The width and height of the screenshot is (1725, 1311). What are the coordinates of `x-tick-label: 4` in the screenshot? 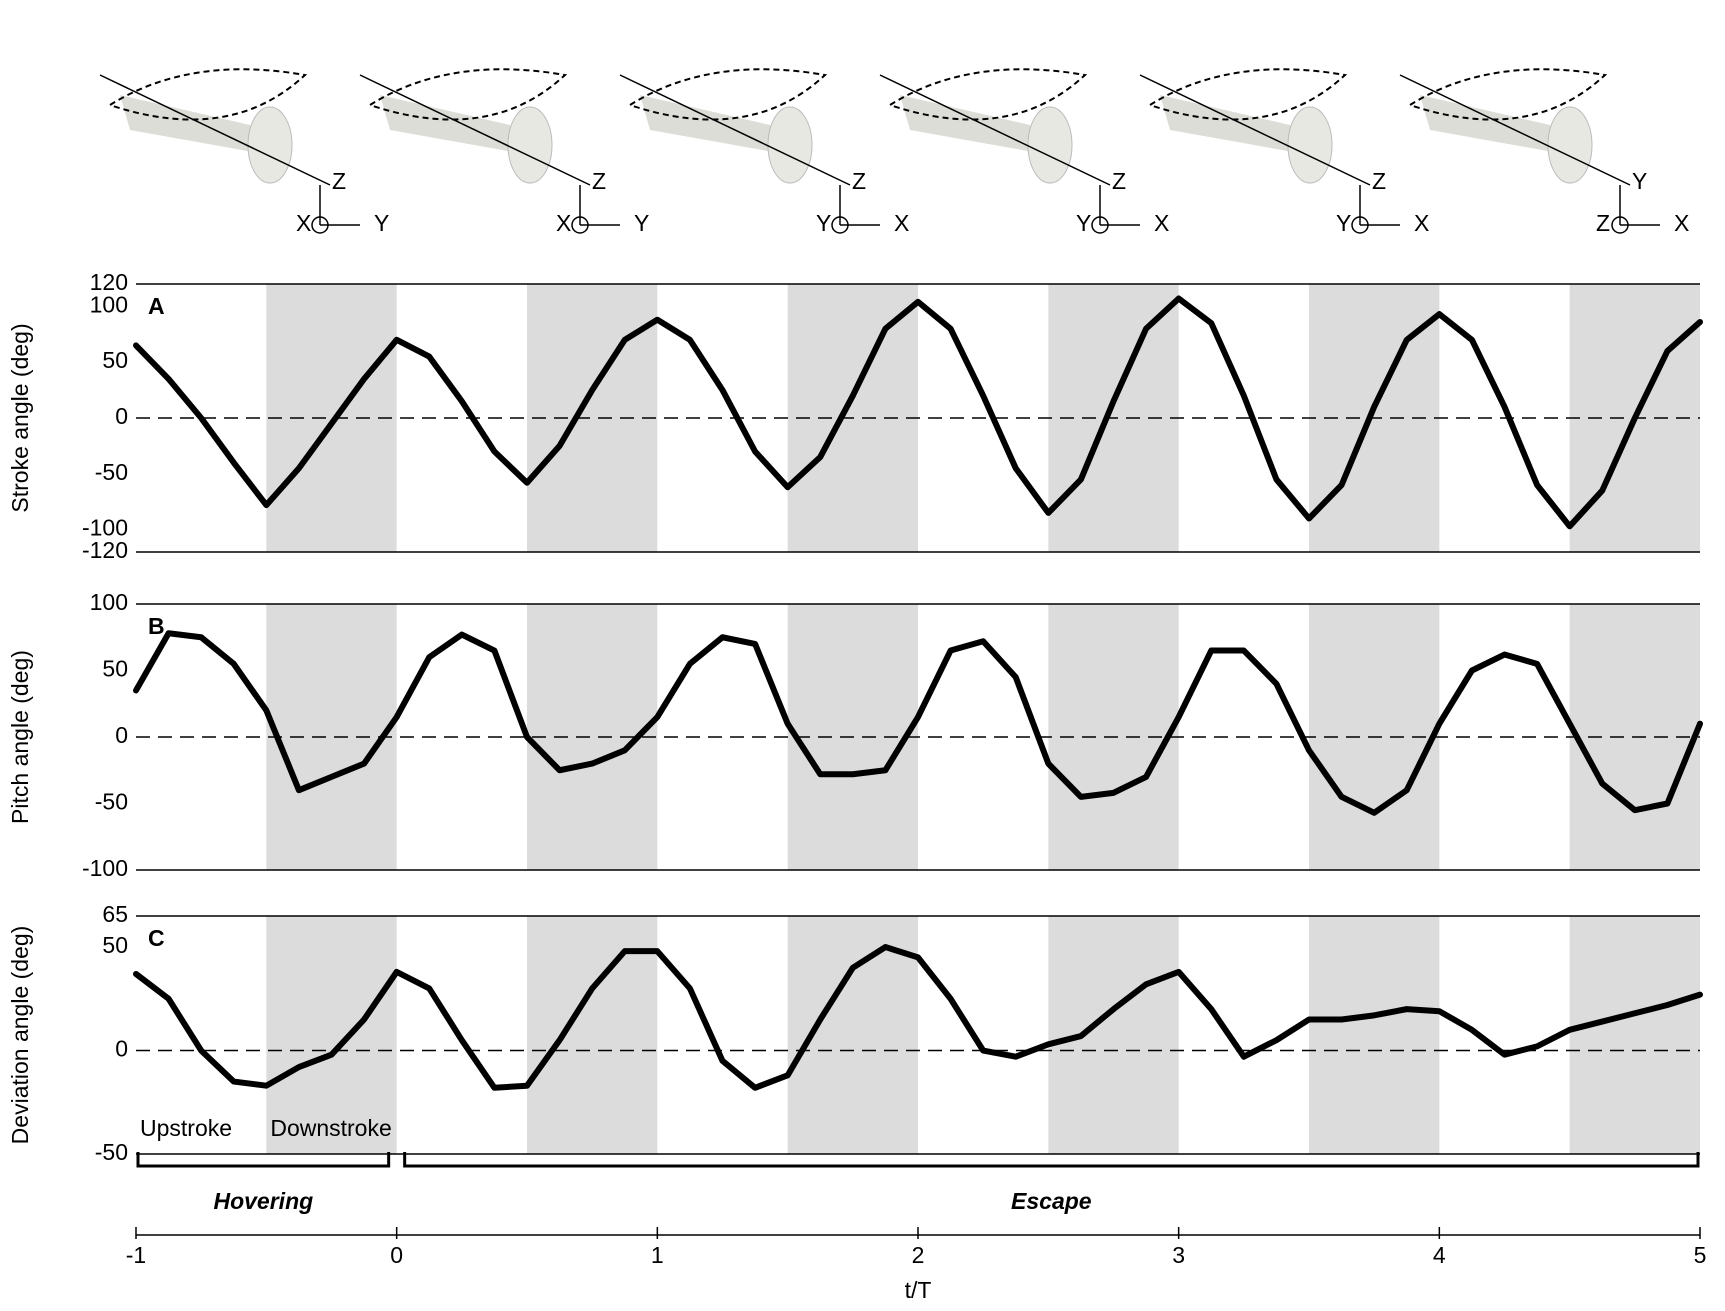 It's located at (1439, 1255).